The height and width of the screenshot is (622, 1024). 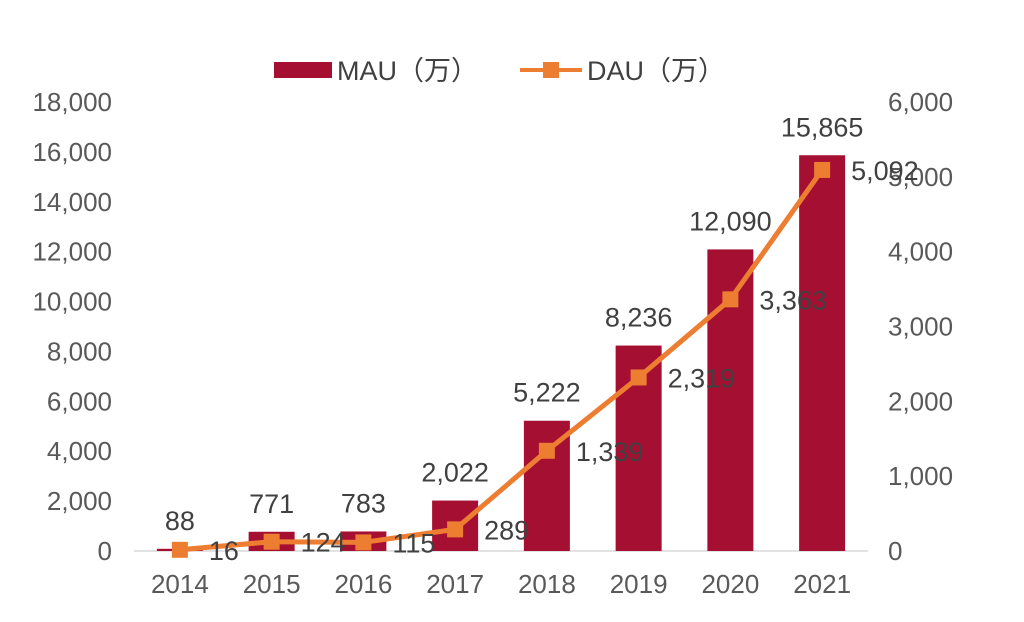 I want to click on mau-value-label: 783, so click(x=363, y=503).